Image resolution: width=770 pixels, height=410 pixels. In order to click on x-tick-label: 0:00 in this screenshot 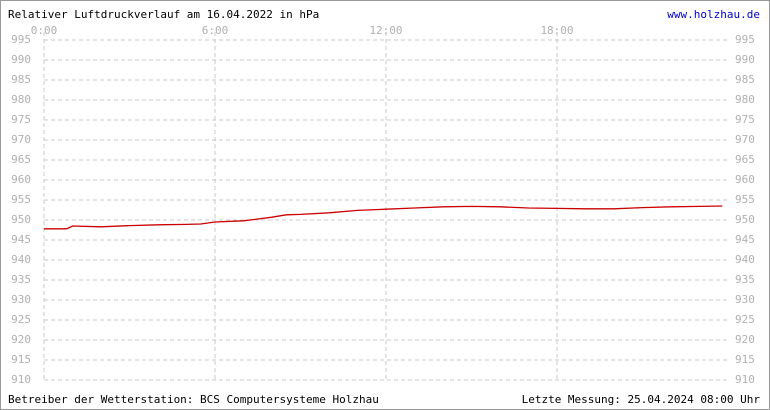, I will do `click(44, 30)`.